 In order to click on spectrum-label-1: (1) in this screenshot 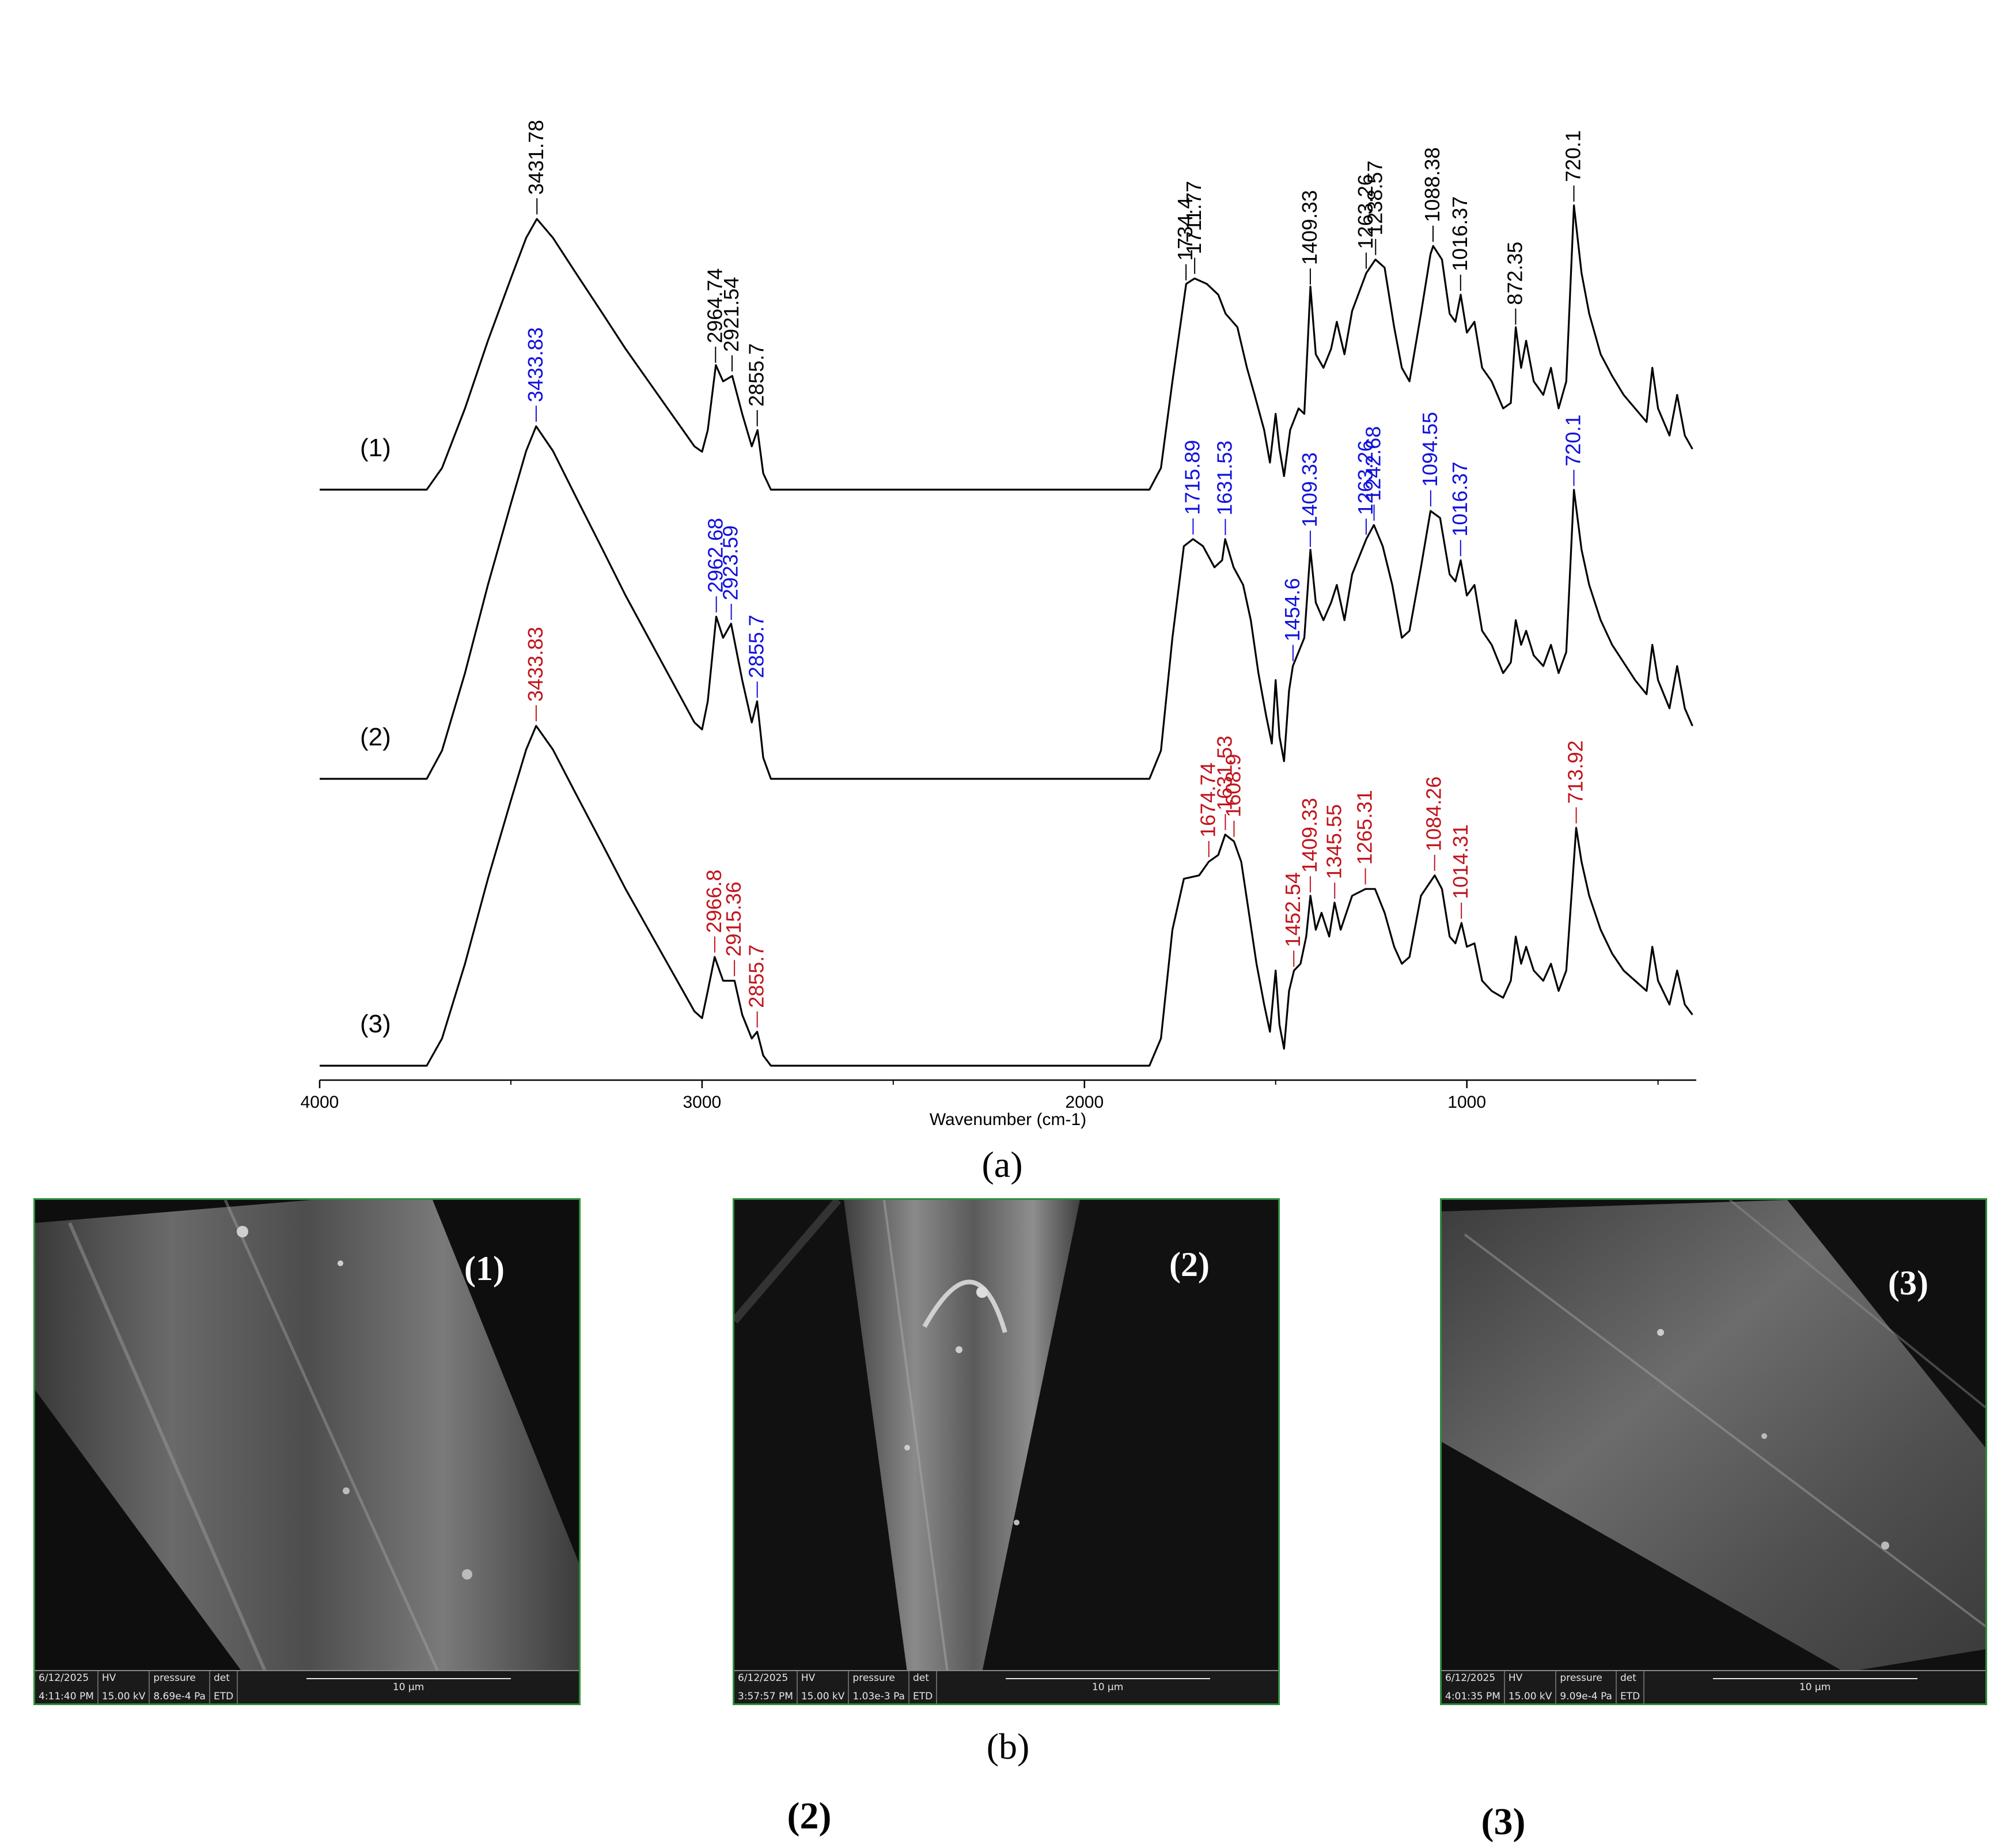, I will do `click(375, 448)`.